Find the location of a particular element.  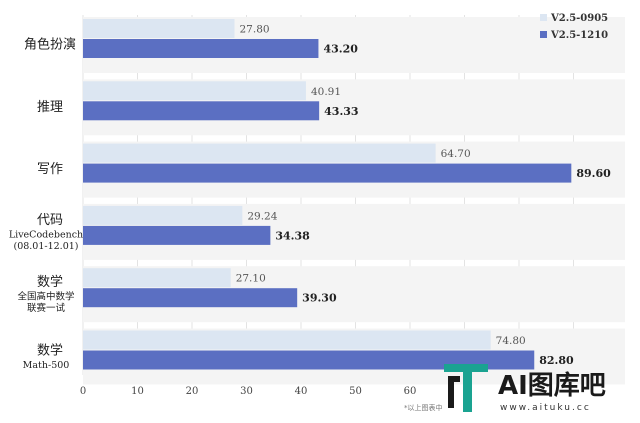

category-sublabel: (08.01-12.01) is located at coordinates (45, 246).